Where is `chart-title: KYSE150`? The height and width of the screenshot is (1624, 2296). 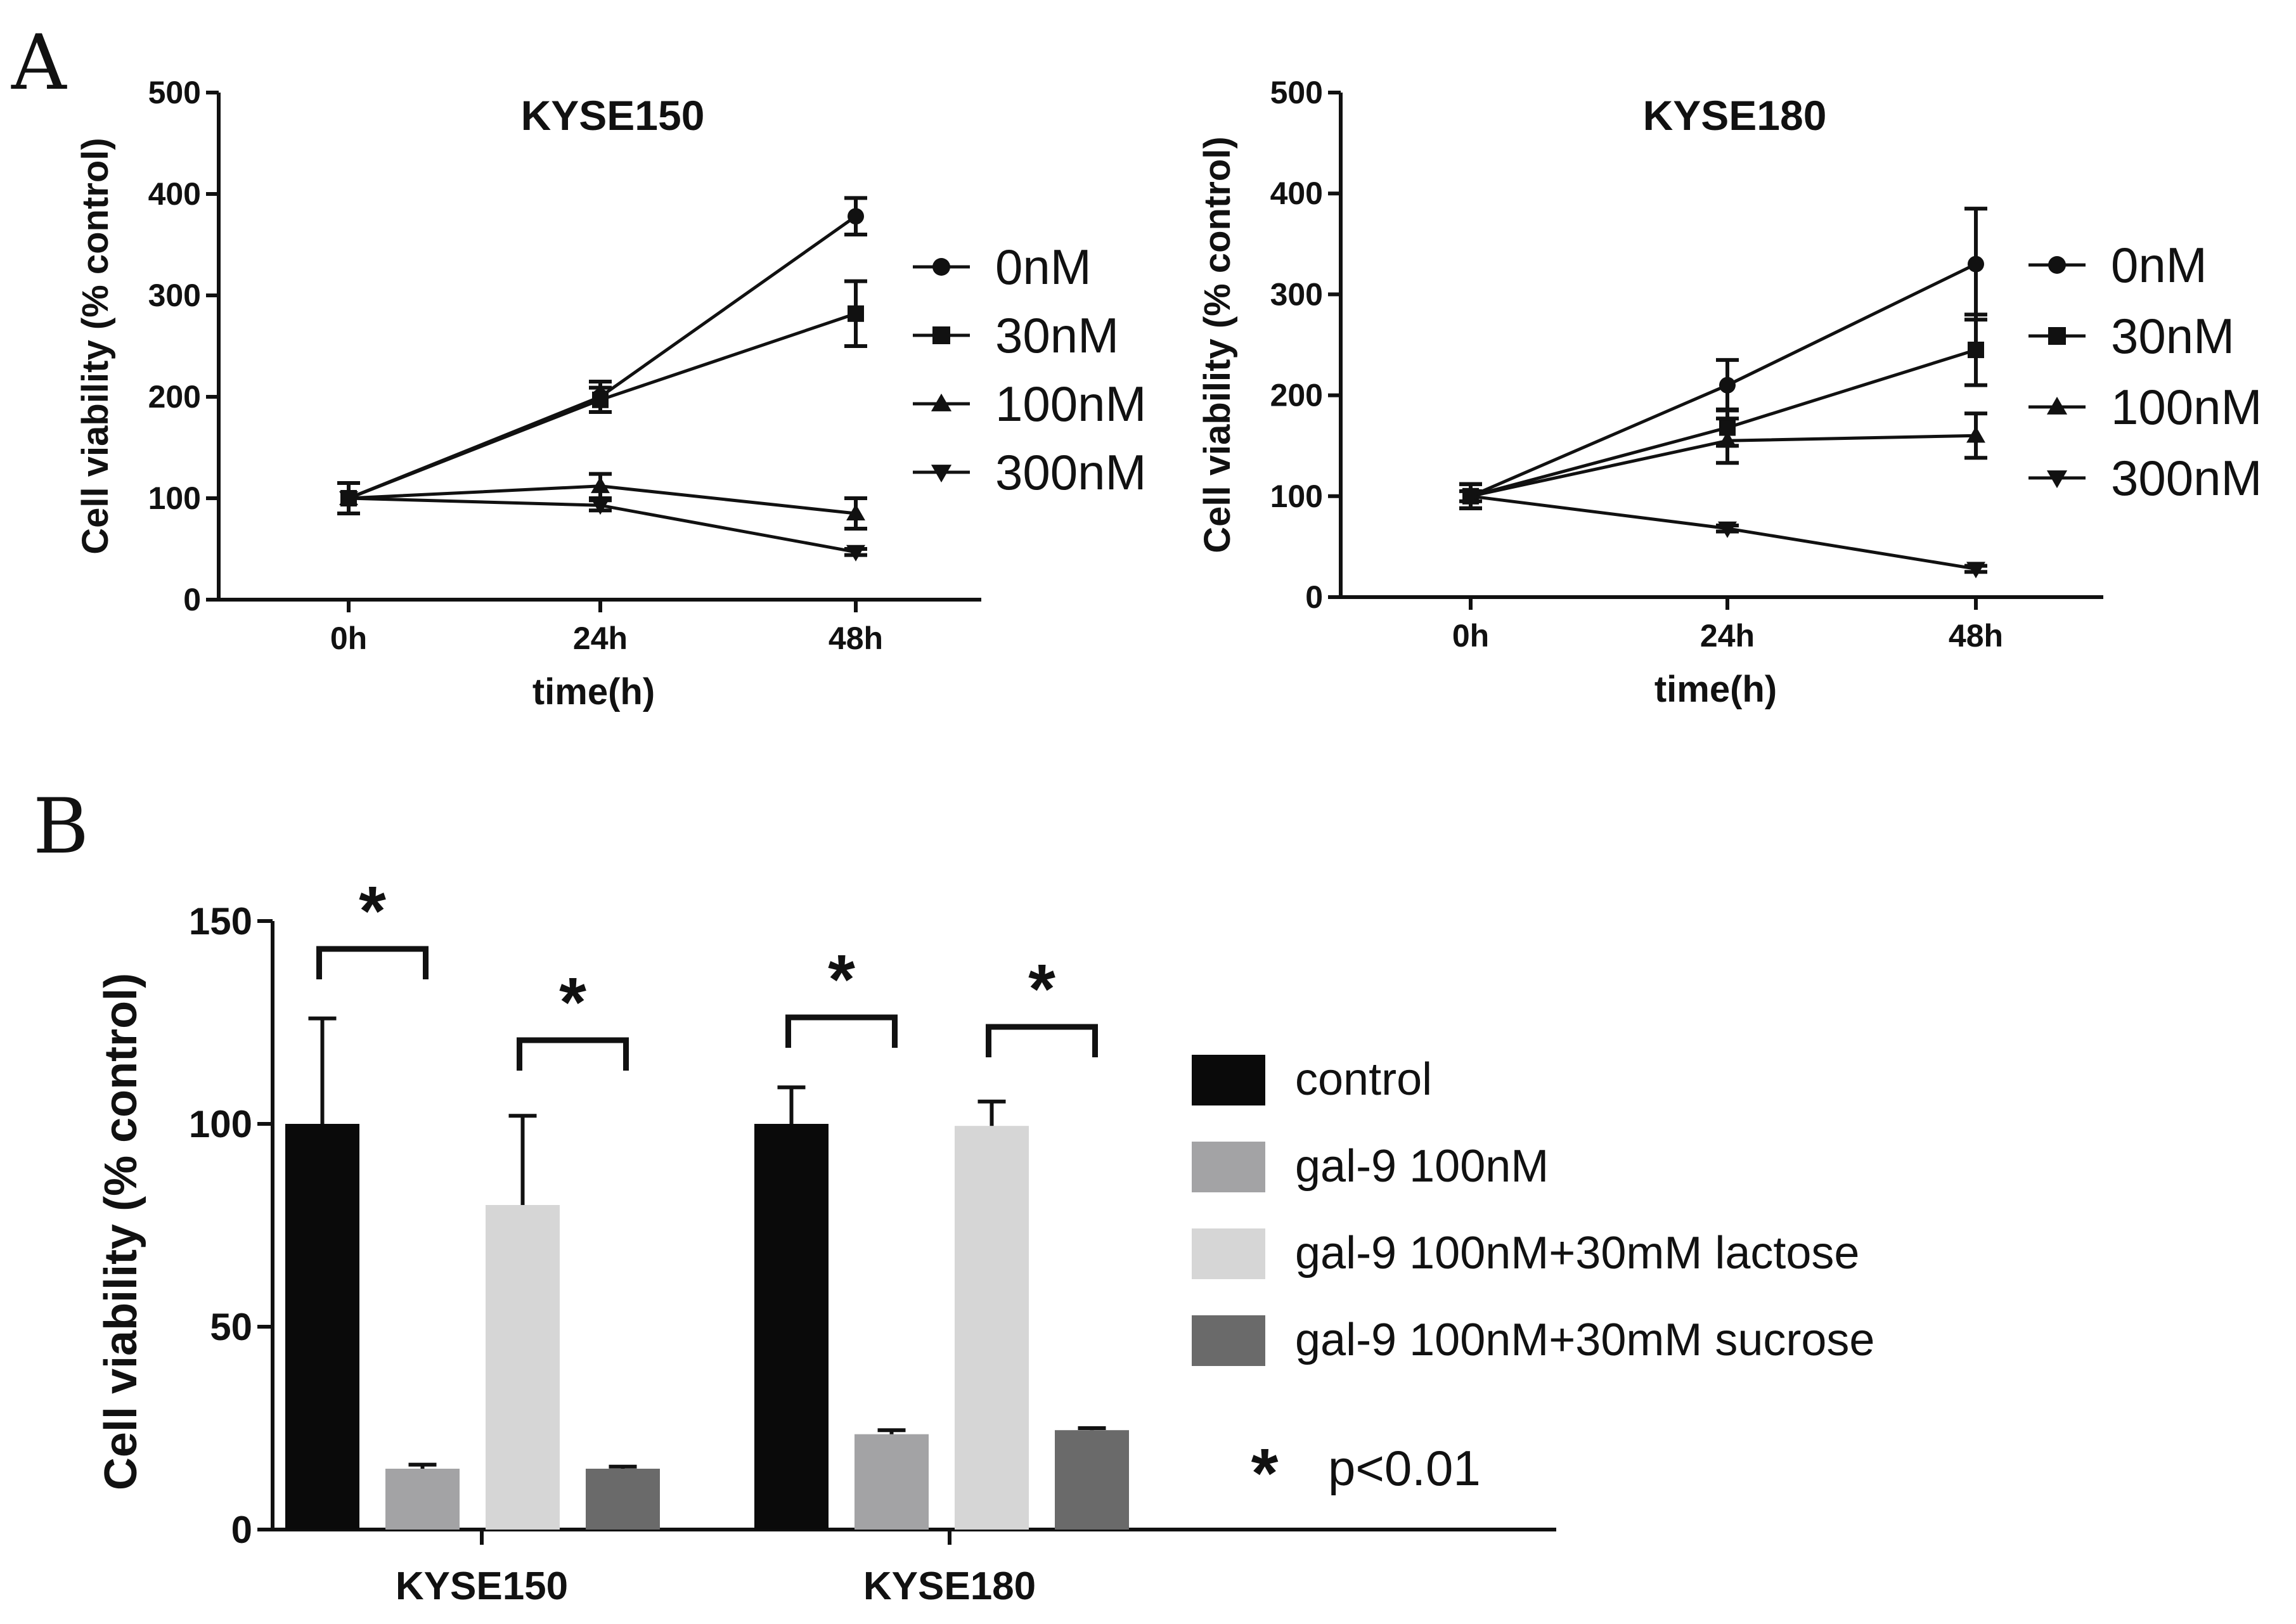
chart-title: KYSE150 is located at coordinates (613, 116).